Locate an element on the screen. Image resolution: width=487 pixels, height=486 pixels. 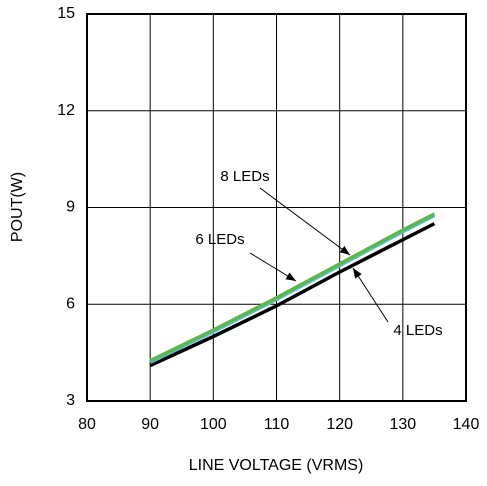
x-tick-label: 140 is located at coordinates (466, 424).